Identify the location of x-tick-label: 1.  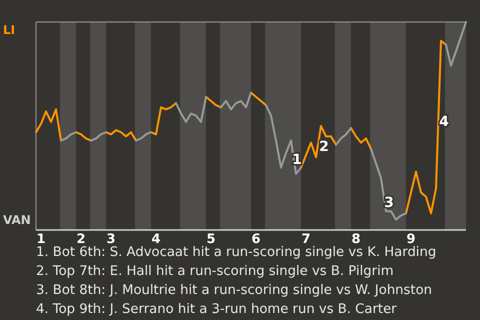
(41, 239).